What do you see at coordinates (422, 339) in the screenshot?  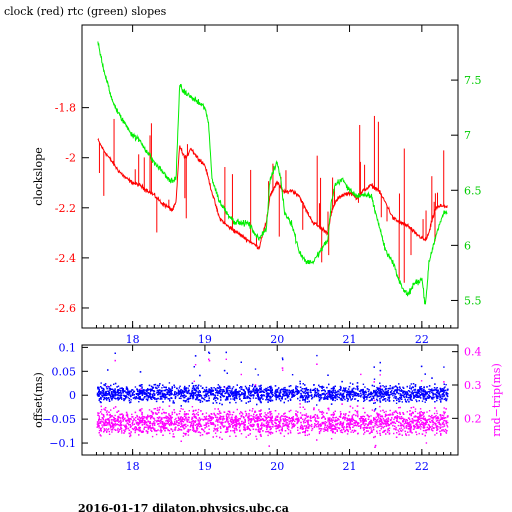 I see `x-tick-label: 22` at bounding box center [422, 339].